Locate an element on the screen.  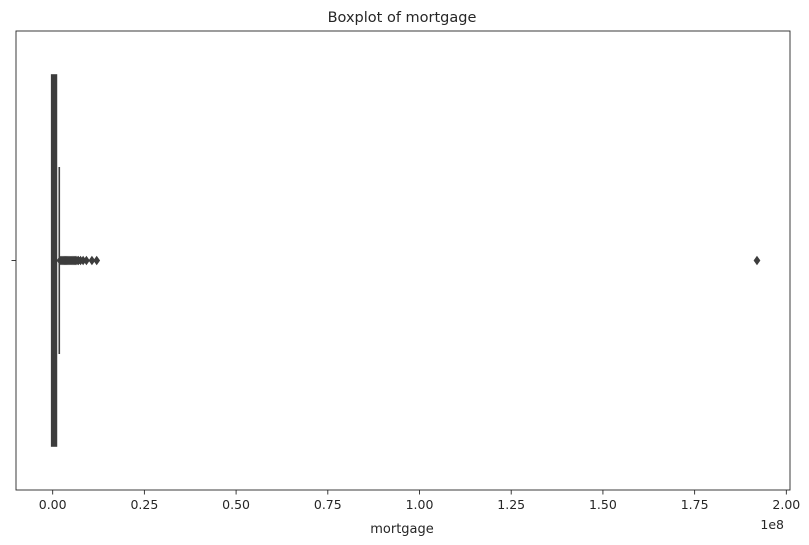
x-tick-label: 0.50 is located at coordinates (236, 504).